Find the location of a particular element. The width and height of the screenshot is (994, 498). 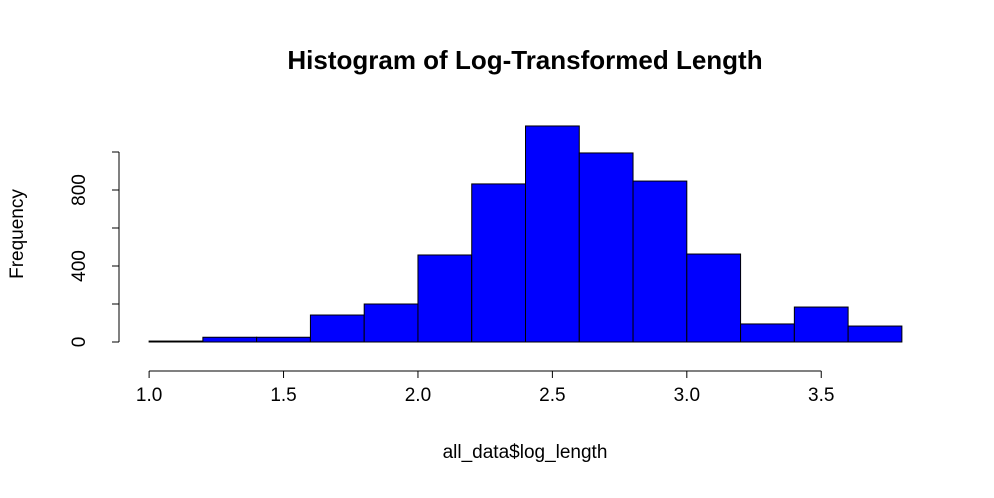

x-axis-label: all_data$log_length is located at coordinates (525, 452).